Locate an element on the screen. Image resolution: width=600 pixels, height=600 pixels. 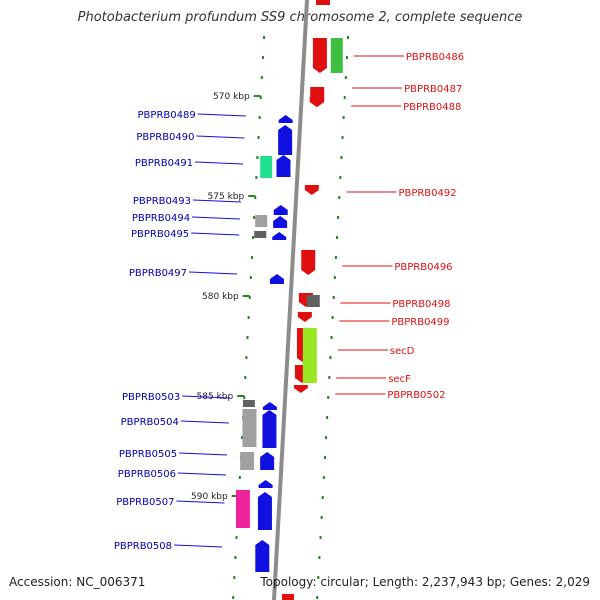
gene-label: PBPRB0492 is located at coordinates (427, 193).